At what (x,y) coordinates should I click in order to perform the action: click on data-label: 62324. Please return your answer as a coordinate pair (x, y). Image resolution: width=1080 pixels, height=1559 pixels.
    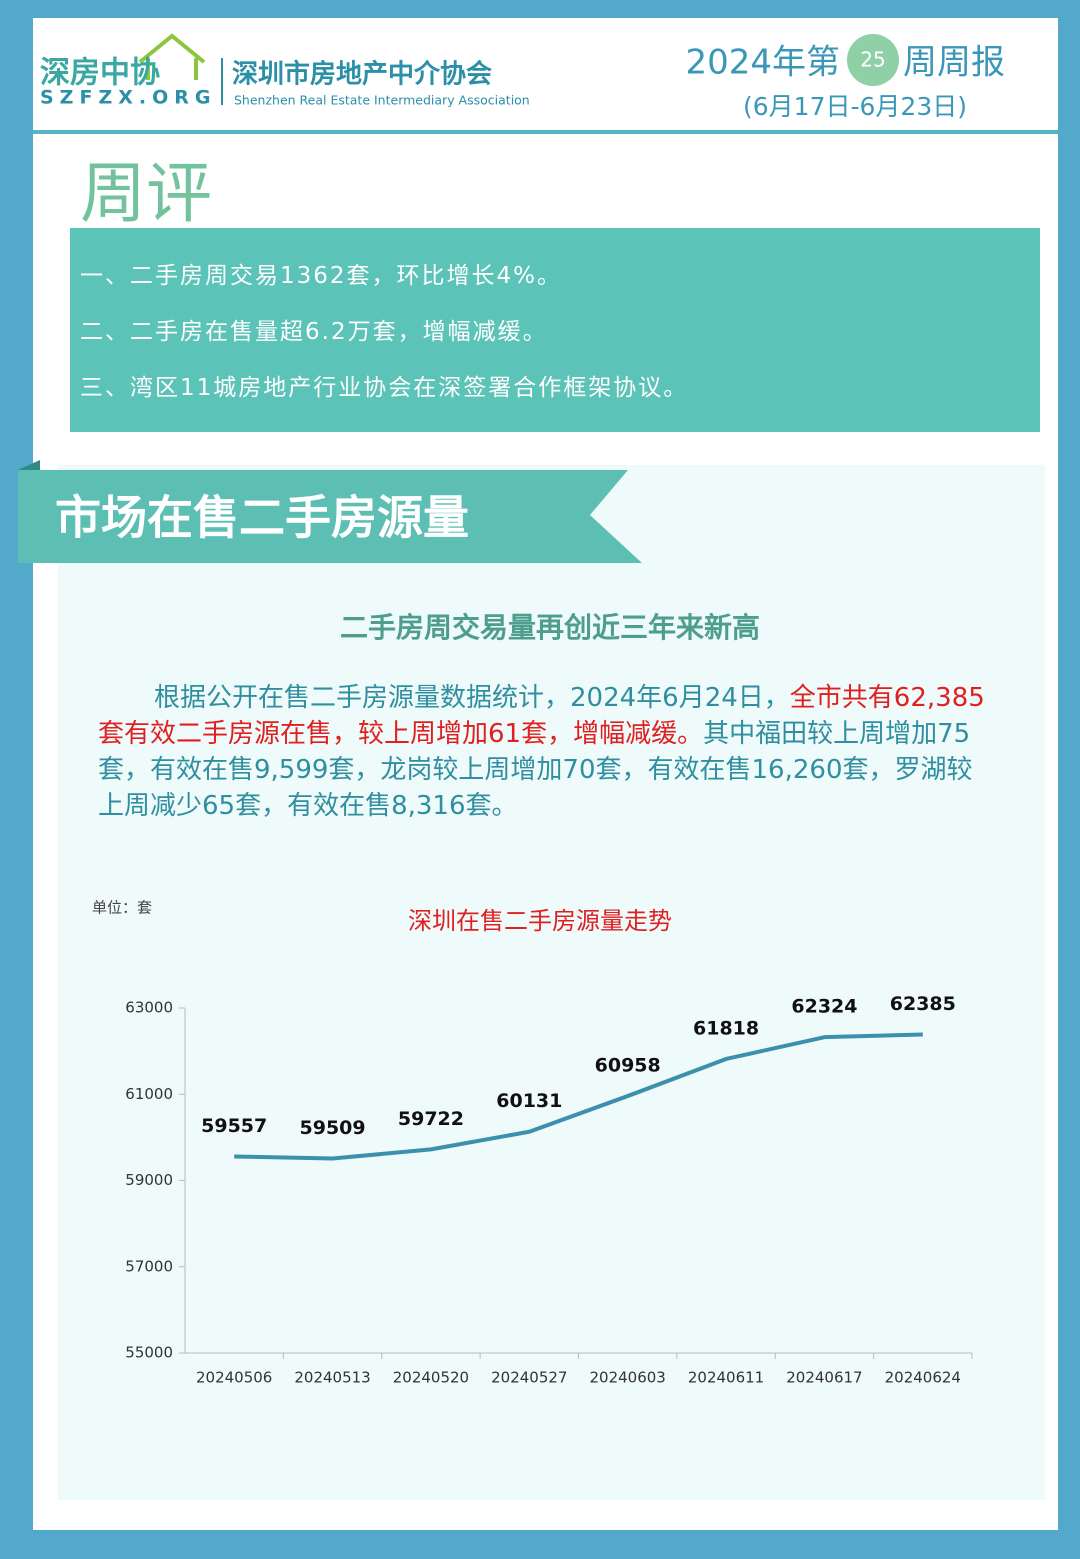
    Looking at the image, I should click on (824, 1007).